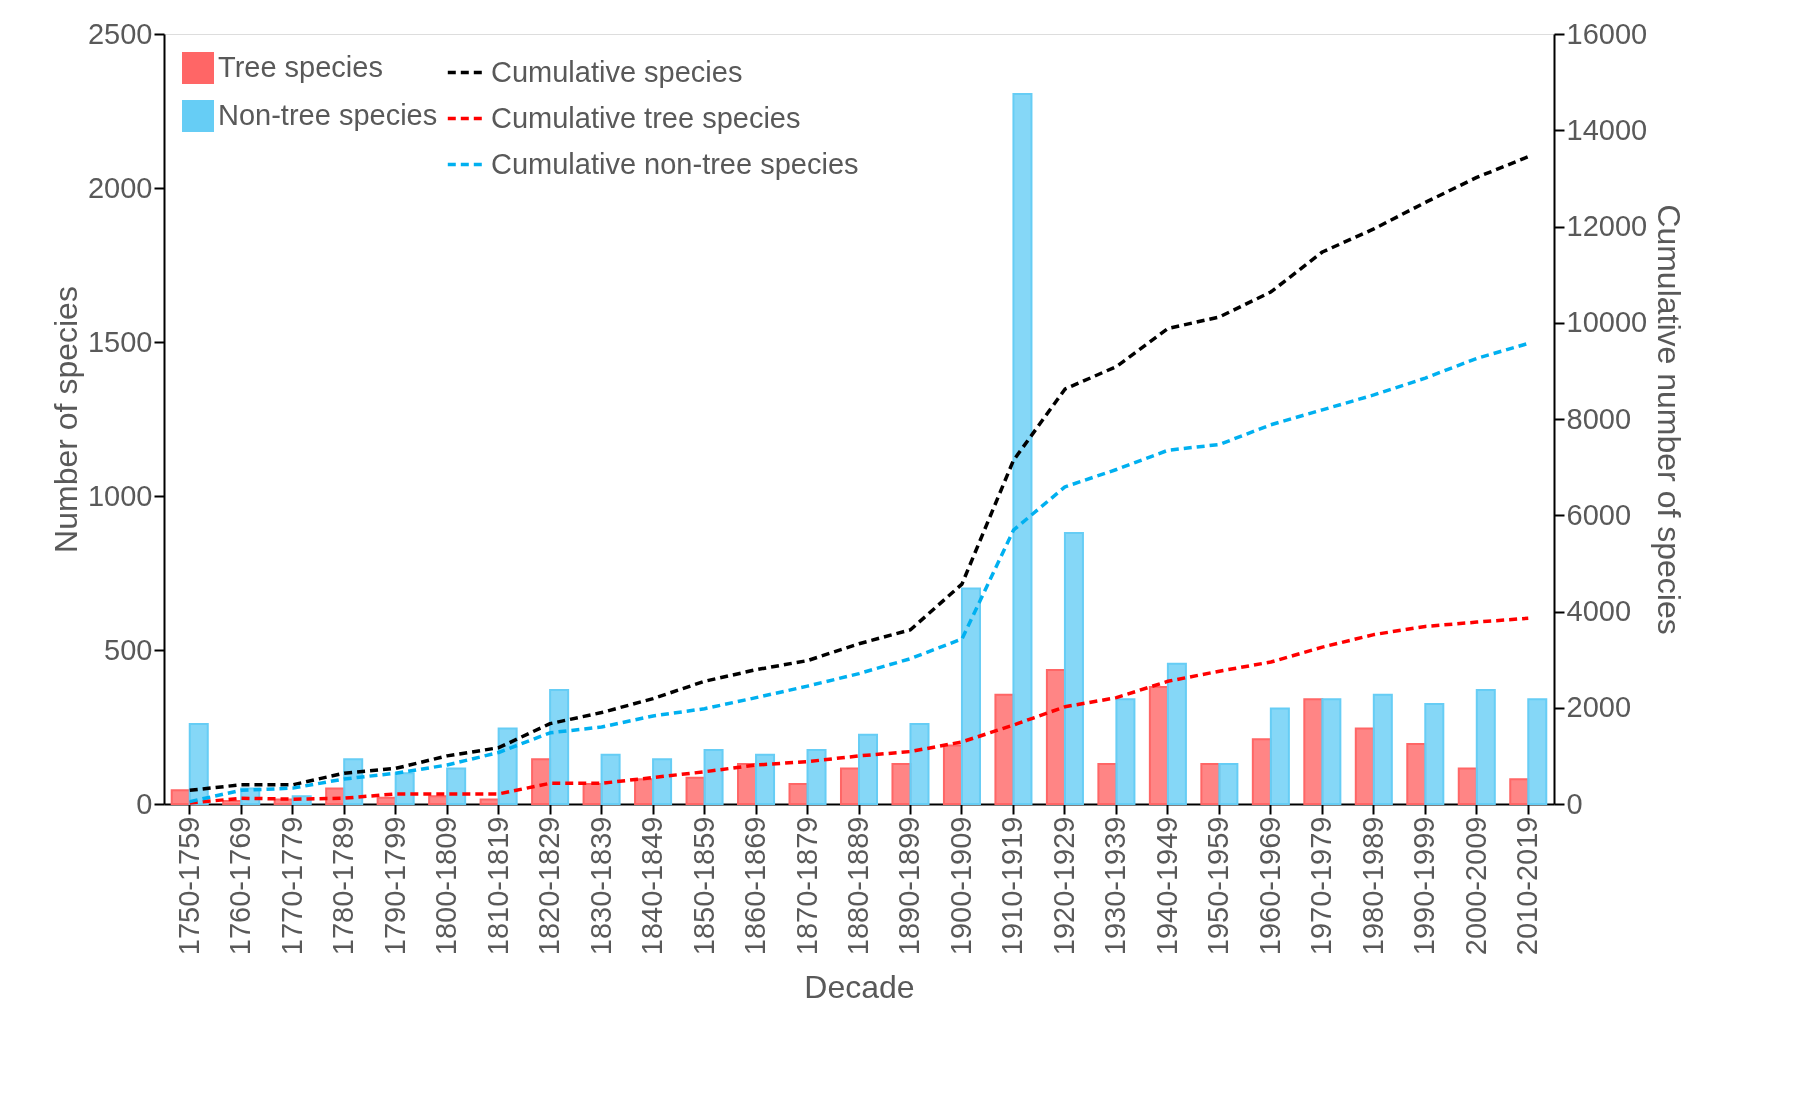 The image size is (1806, 1096). I want to click on x-tick-label: 1940-1949, so click(1166, 886).